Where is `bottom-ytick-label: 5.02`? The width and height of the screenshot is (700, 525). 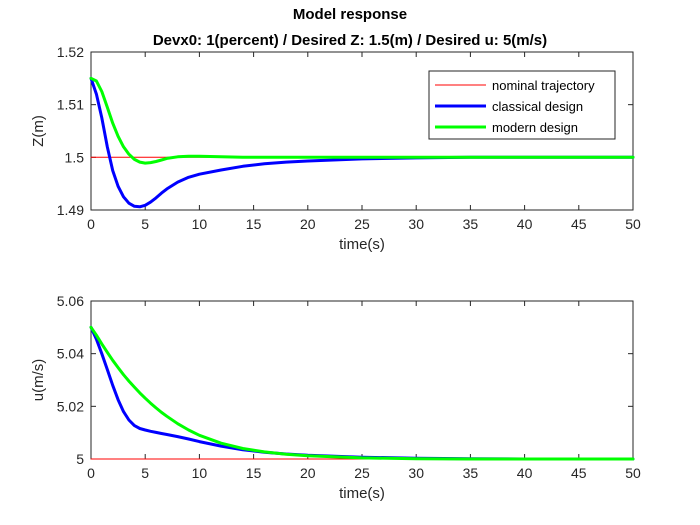
bottom-ytick-label: 5.02 is located at coordinates (70, 406).